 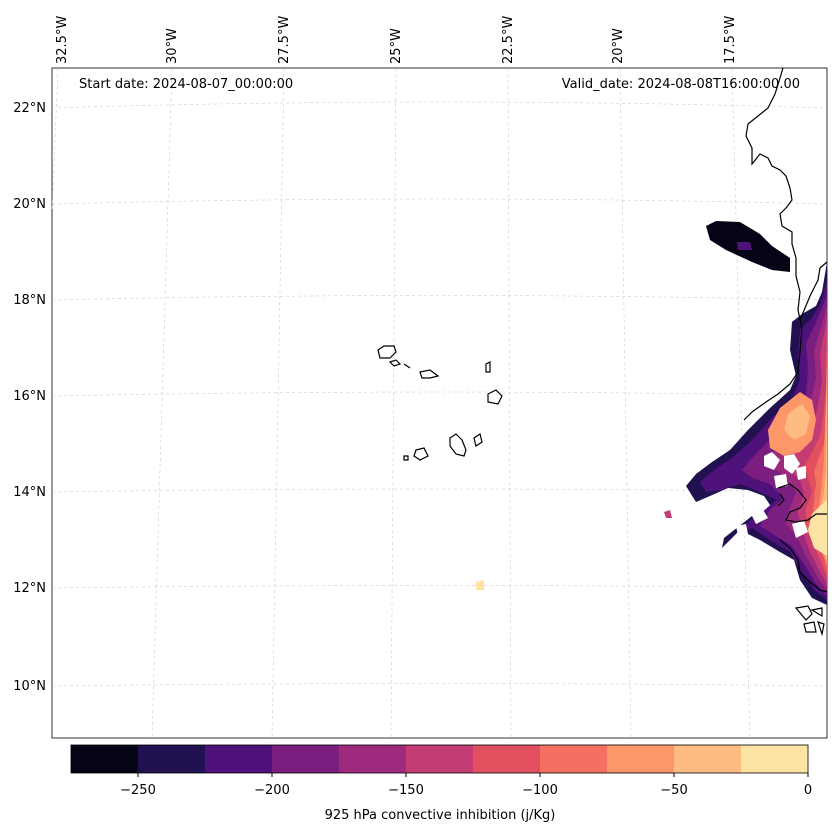 I want to click on colorbar-tick-label: 0, so click(x=808, y=790).